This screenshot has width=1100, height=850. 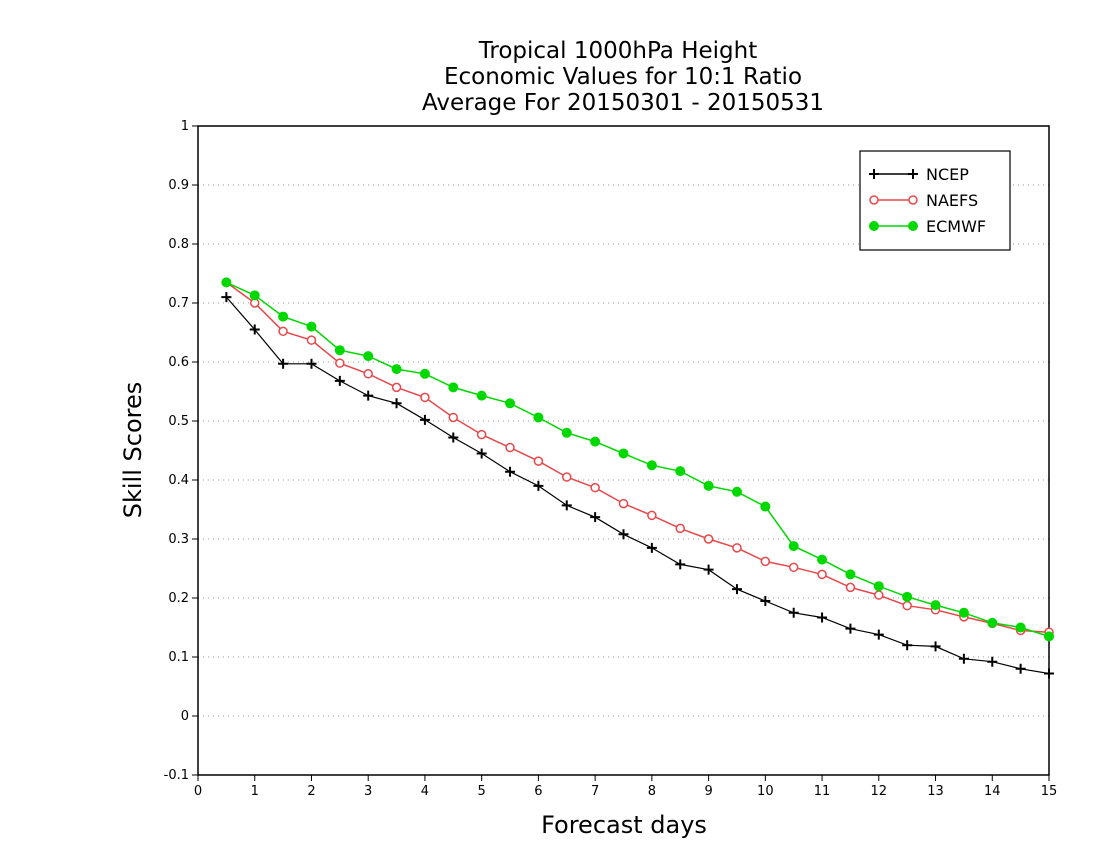 What do you see at coordinates (133, 450) in the screenshot?
I see `y-axis-label: Skill Scores` at bounding box center [133, 450].